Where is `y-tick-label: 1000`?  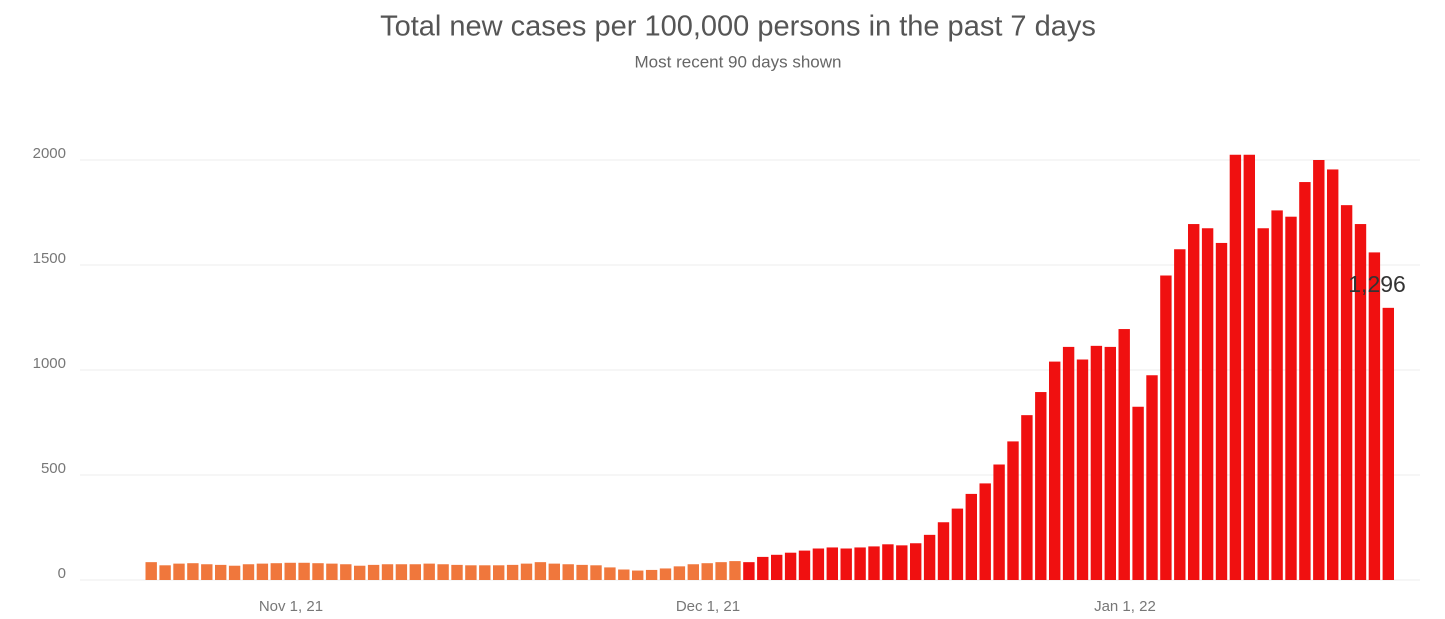
y-tick-label: 1000 is located at coordinates (49, 363).